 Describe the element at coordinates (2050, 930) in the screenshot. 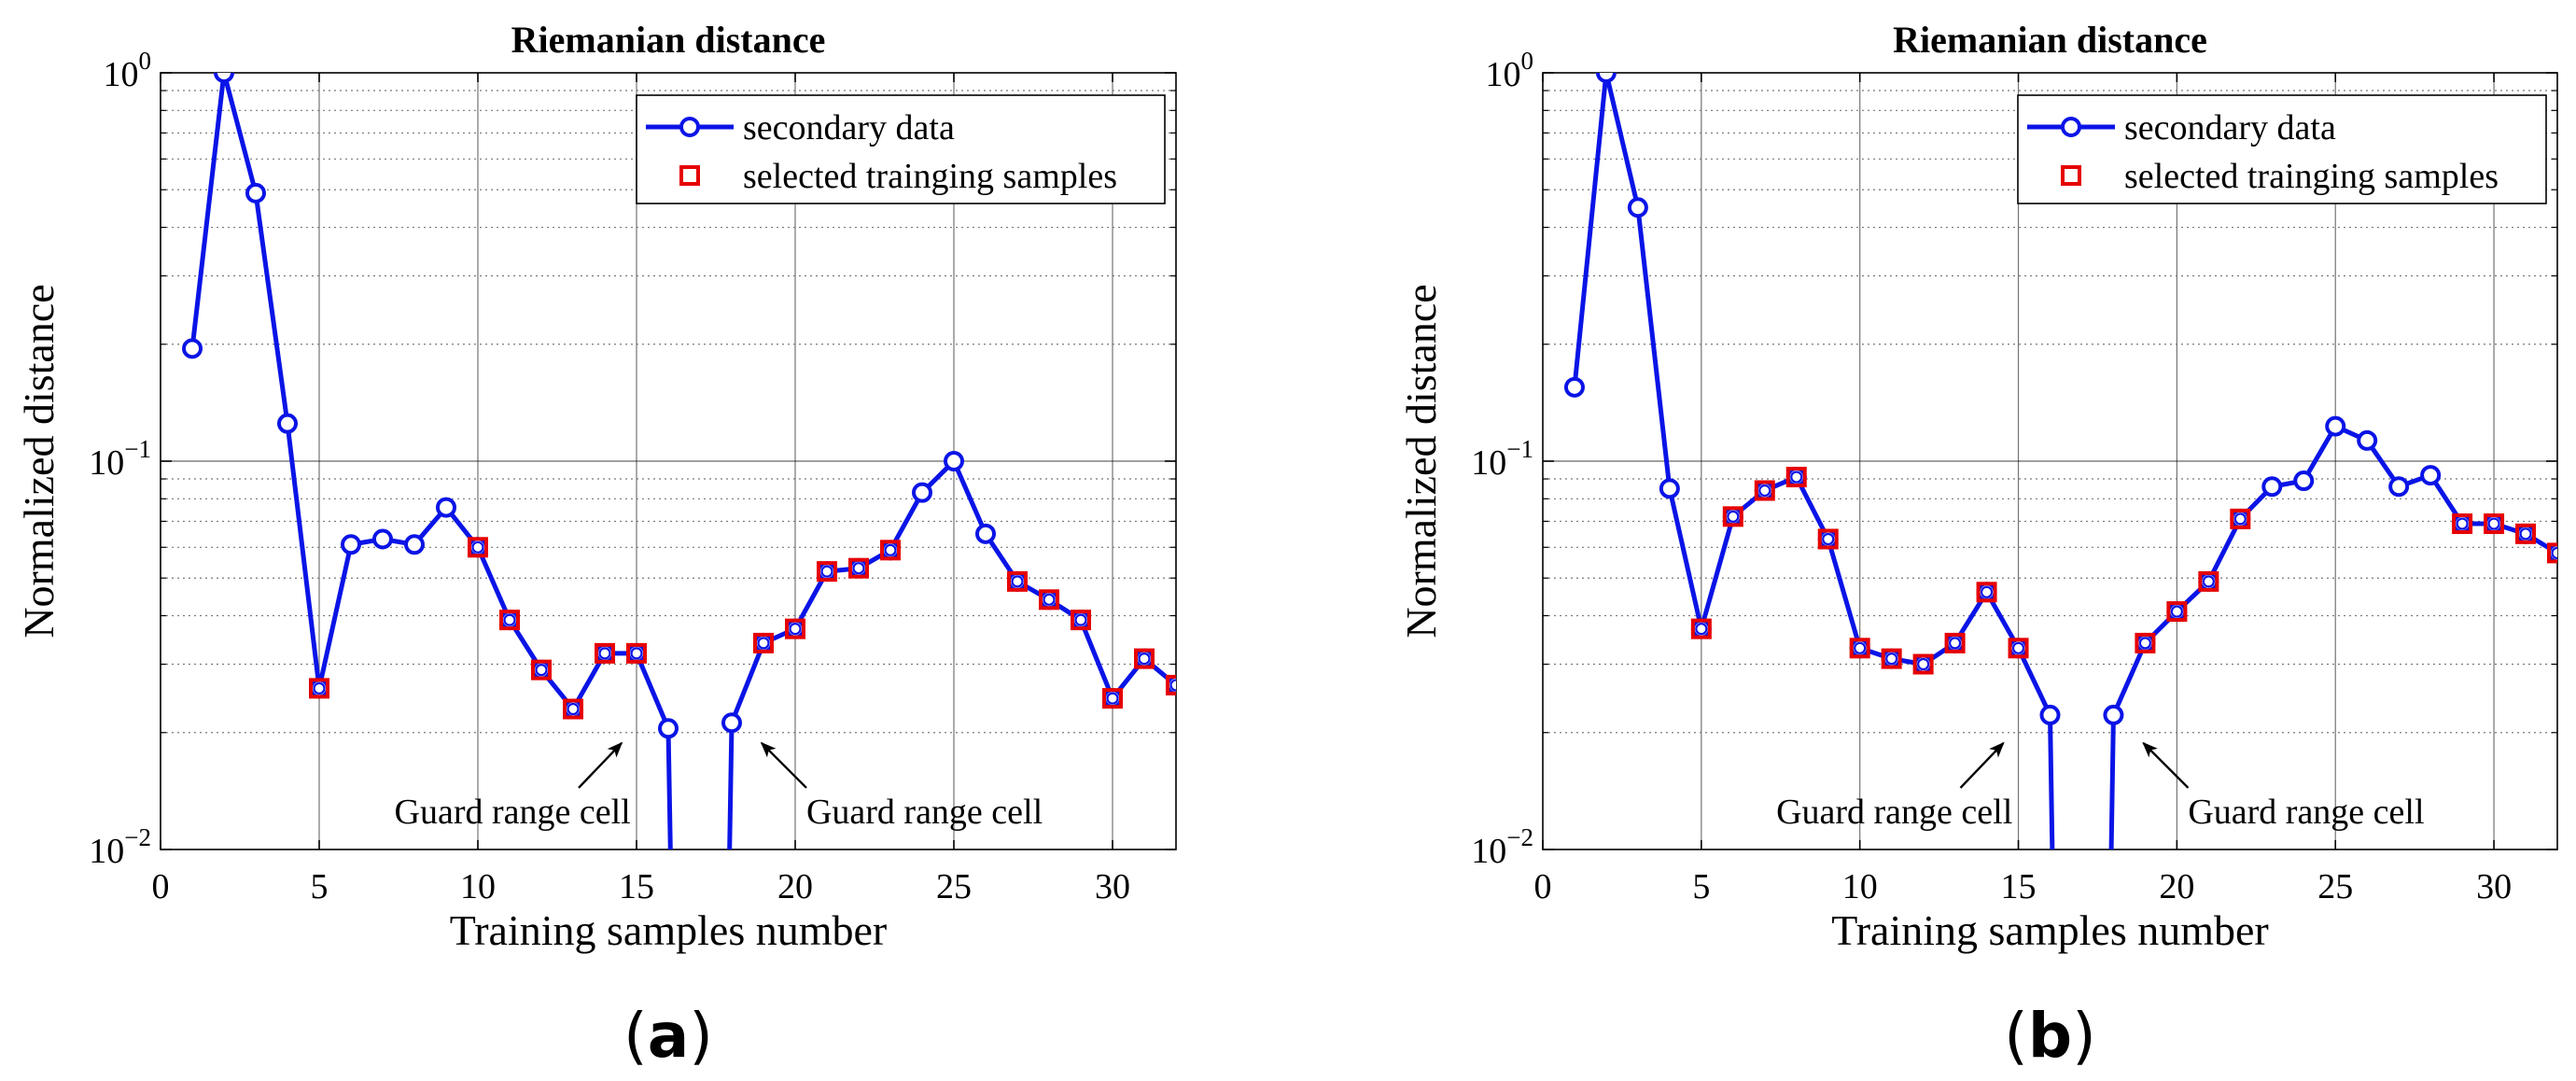

I see `x-axis-label: Training samples number` at that location.